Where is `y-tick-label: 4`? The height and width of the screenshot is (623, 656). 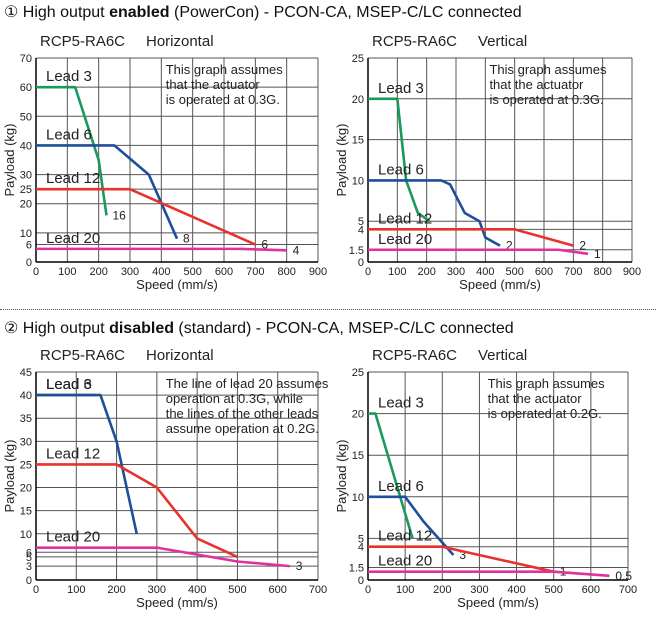 y-tick-label: 4 is located at coordinates (361, 230).